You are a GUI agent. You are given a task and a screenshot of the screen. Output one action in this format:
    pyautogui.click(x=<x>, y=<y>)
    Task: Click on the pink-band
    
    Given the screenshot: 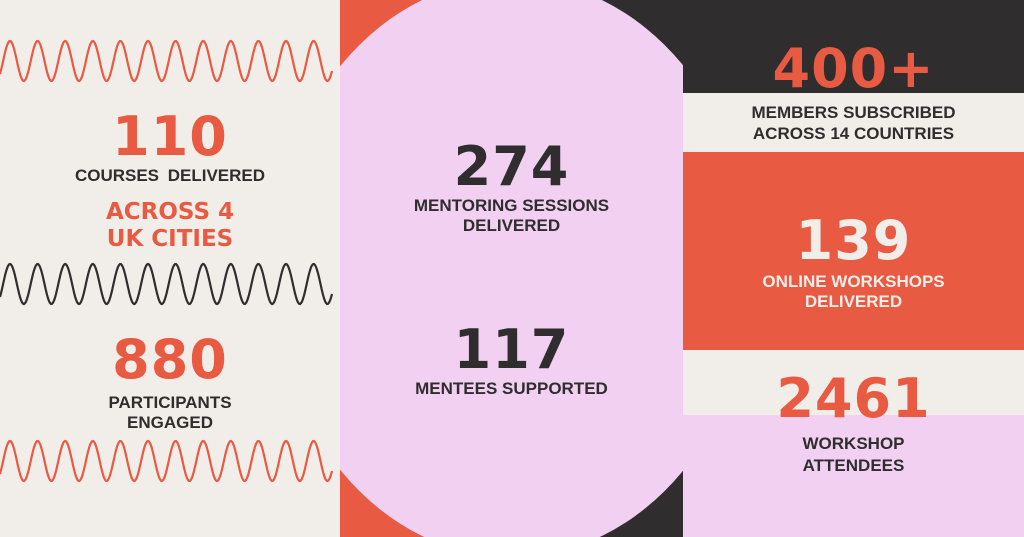 What is the action you would take?
    pyautogui.click(x=853, y=476)
    